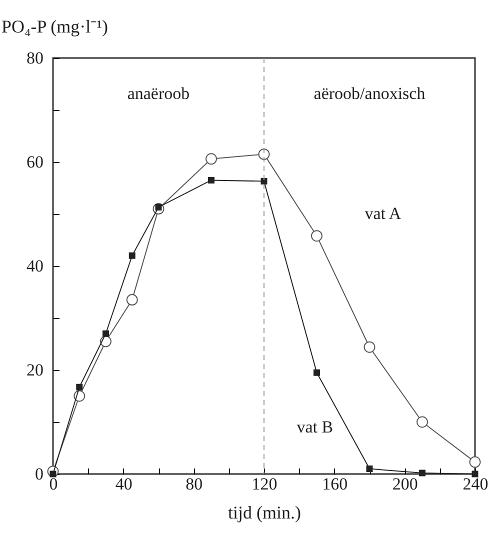 The width and height of the screenshot is (494, 556). Describe the element at coordinates (264, 512) in the screenshot. I see `x-axis-title: tijd (min.)` at that location.